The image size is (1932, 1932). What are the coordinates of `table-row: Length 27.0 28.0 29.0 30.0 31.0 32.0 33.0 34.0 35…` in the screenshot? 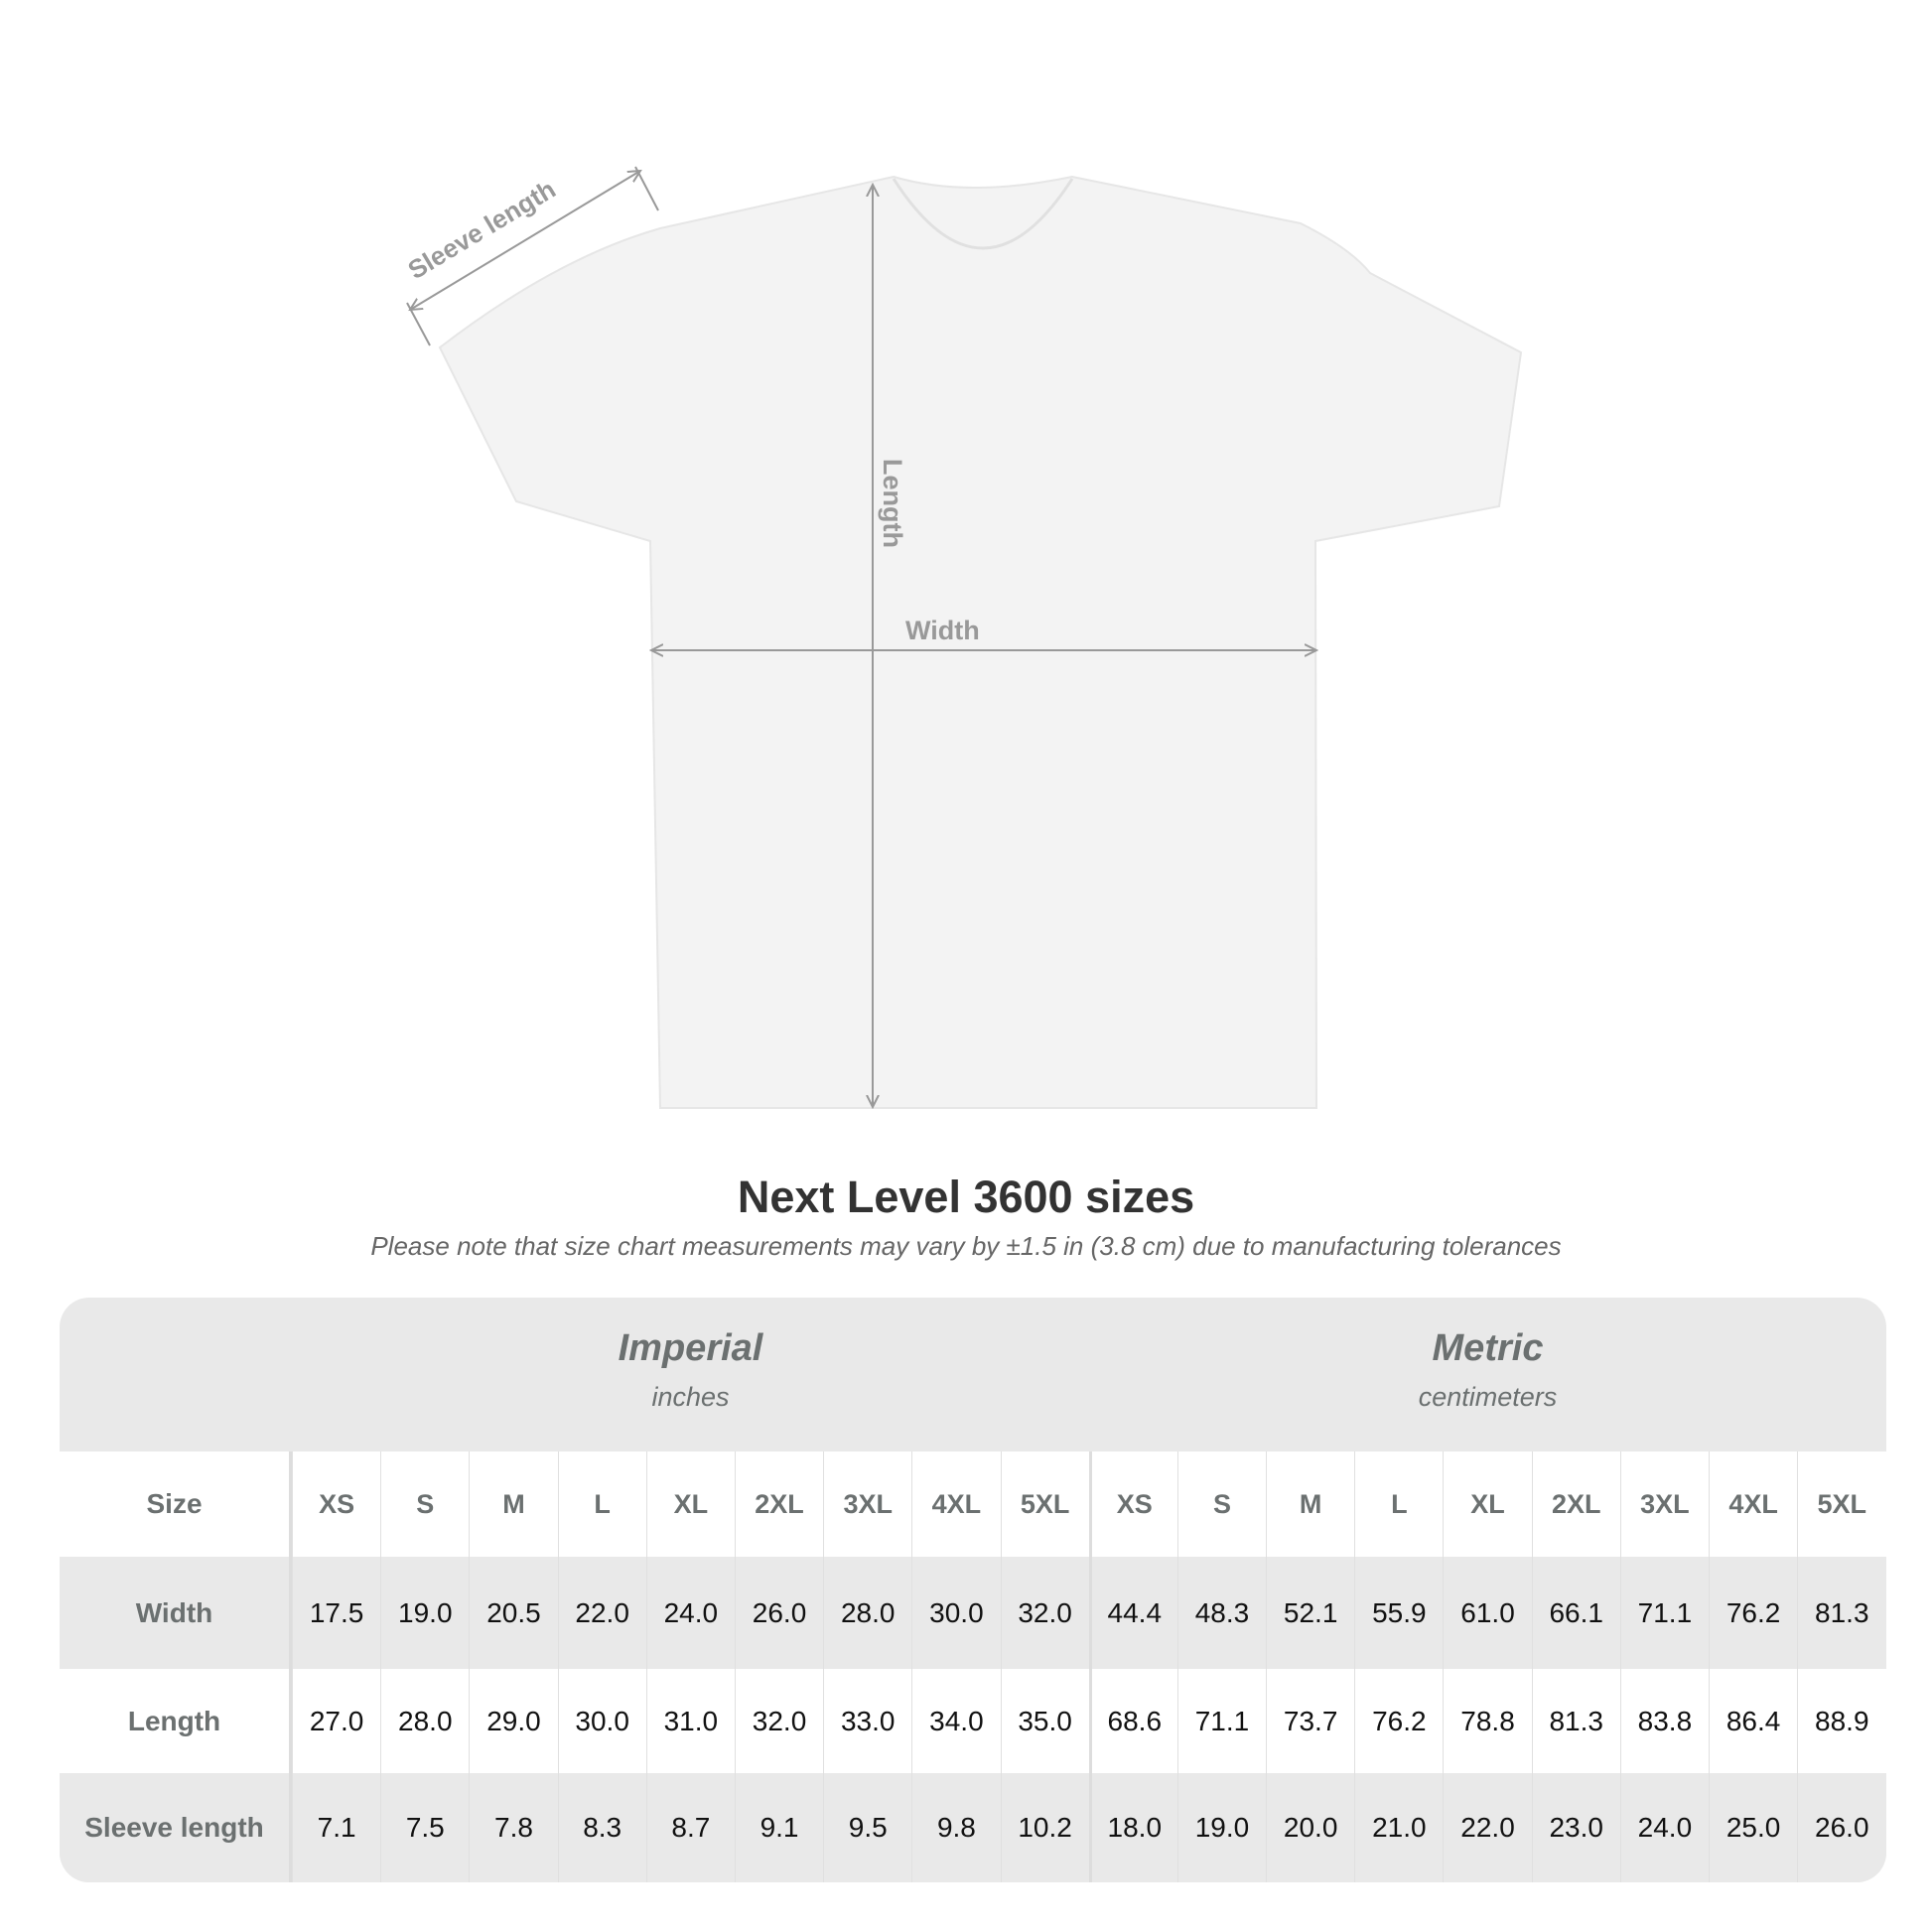 It's located at (973, 1721).